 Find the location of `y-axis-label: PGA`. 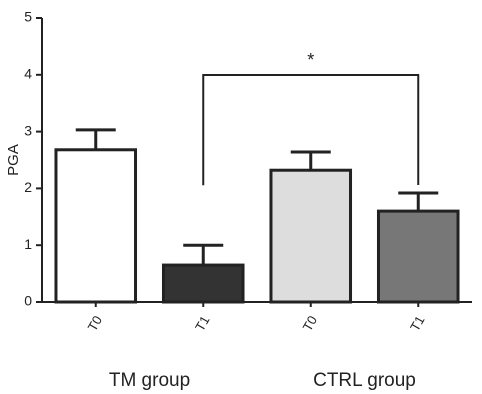

y-axis-label: PGA is located at coordinates (13, 160).